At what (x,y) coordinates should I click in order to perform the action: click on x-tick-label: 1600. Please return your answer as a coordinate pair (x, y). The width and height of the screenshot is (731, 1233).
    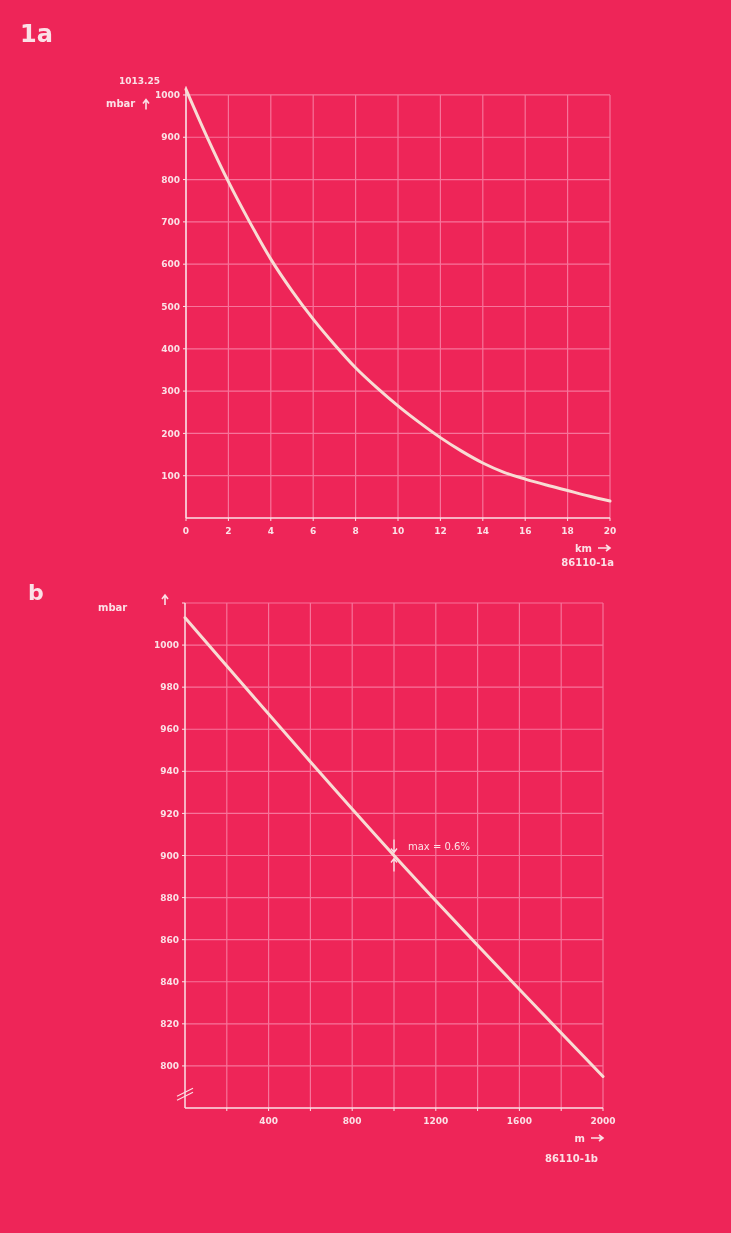
    Looking at the image, I should click on (519, 1121).